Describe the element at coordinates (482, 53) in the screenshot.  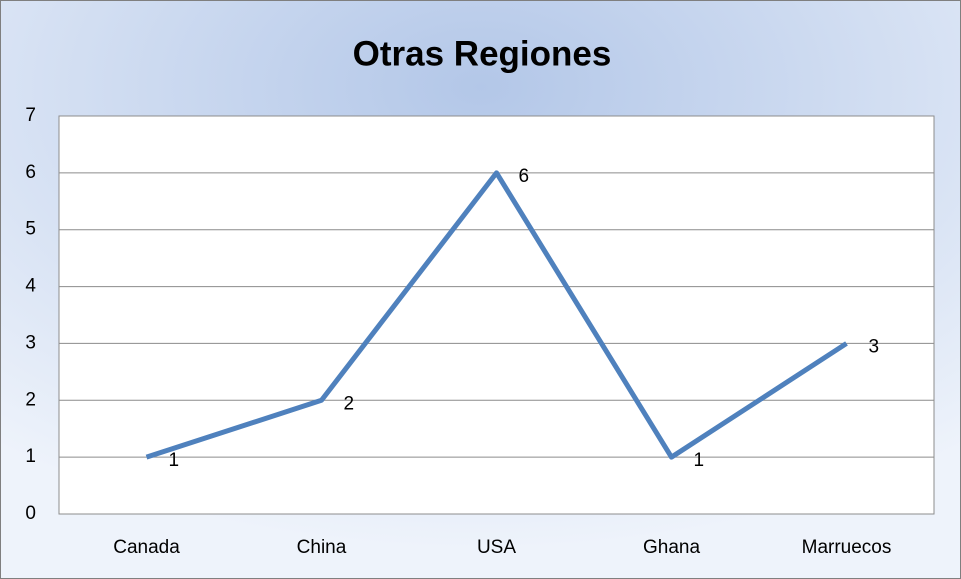
I see `chart-title: Otras Regiones` at that location.